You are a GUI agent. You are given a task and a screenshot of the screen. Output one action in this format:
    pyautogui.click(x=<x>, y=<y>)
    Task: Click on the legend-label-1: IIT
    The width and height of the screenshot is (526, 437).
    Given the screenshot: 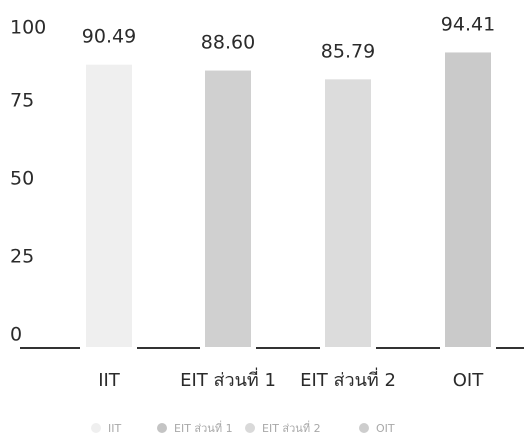 What is the action you would take?
    pyautogui.click(x=114, y=428)
    